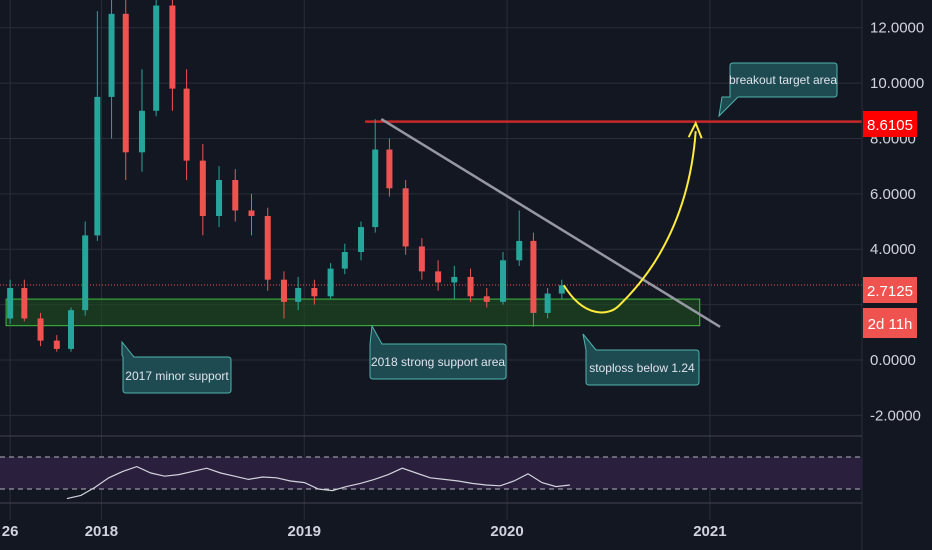 This screenshot has height=550, width=932. I want to click on rsi-line, so click(318, 482).